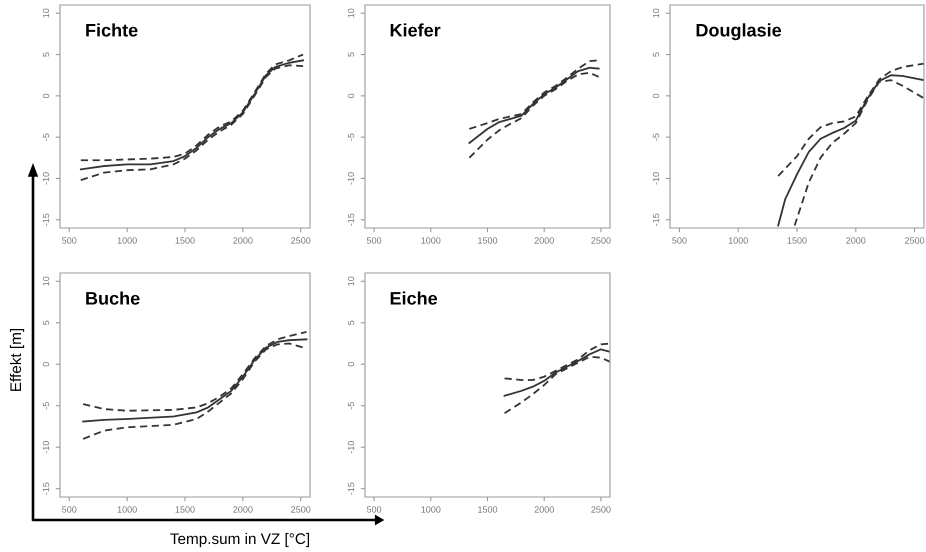 This screenshot has width=926, height=552. What do you see at coordinates (739, 31) in the screenshot?
I see `text: Douglasie` at bounding box center [739, 31].